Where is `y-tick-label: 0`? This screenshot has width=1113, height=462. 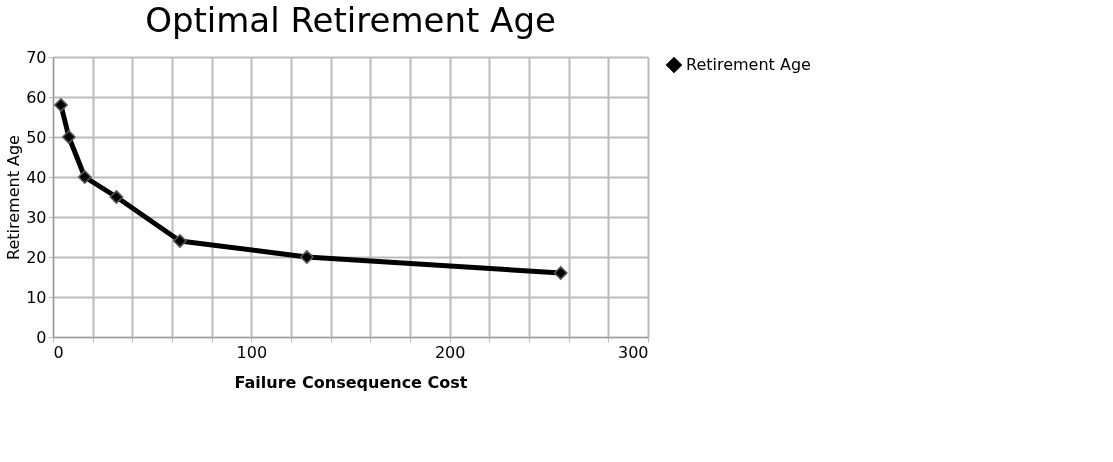
y-tick-label: 0 is located at coordinates (41, 337).